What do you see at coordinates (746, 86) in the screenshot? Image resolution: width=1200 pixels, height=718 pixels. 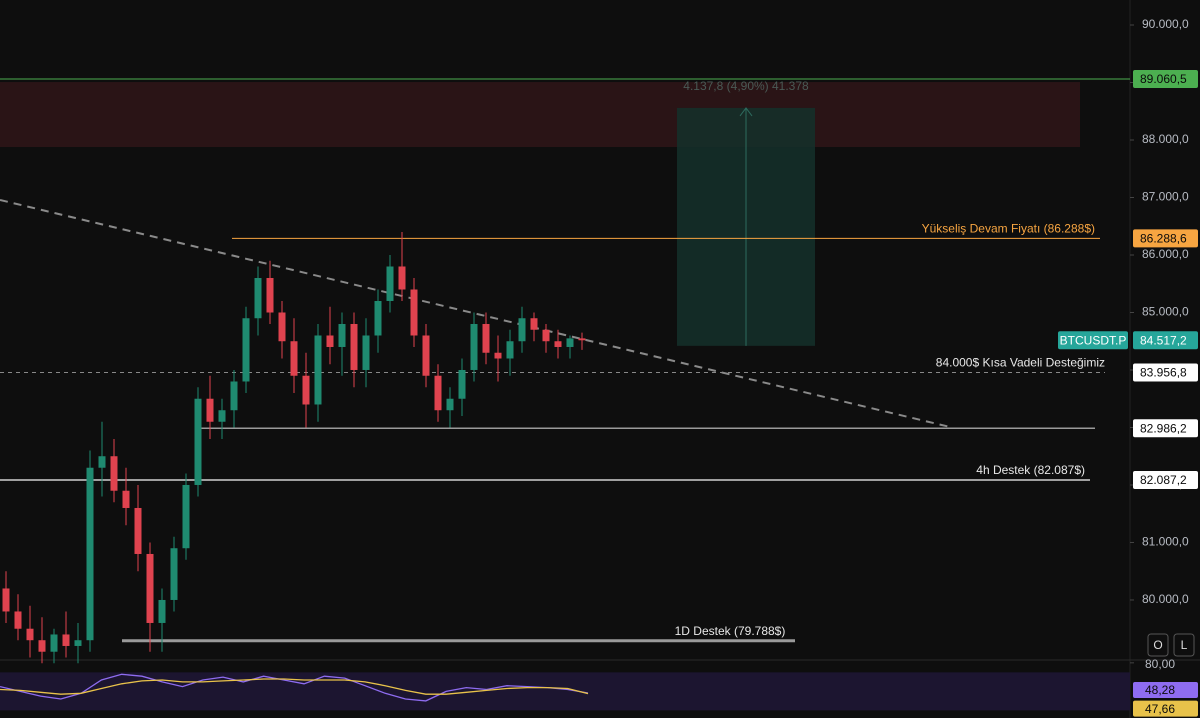 I see `position-label: 4.137,8 (4,90%) 41.378` at bounding box center [746, 86].